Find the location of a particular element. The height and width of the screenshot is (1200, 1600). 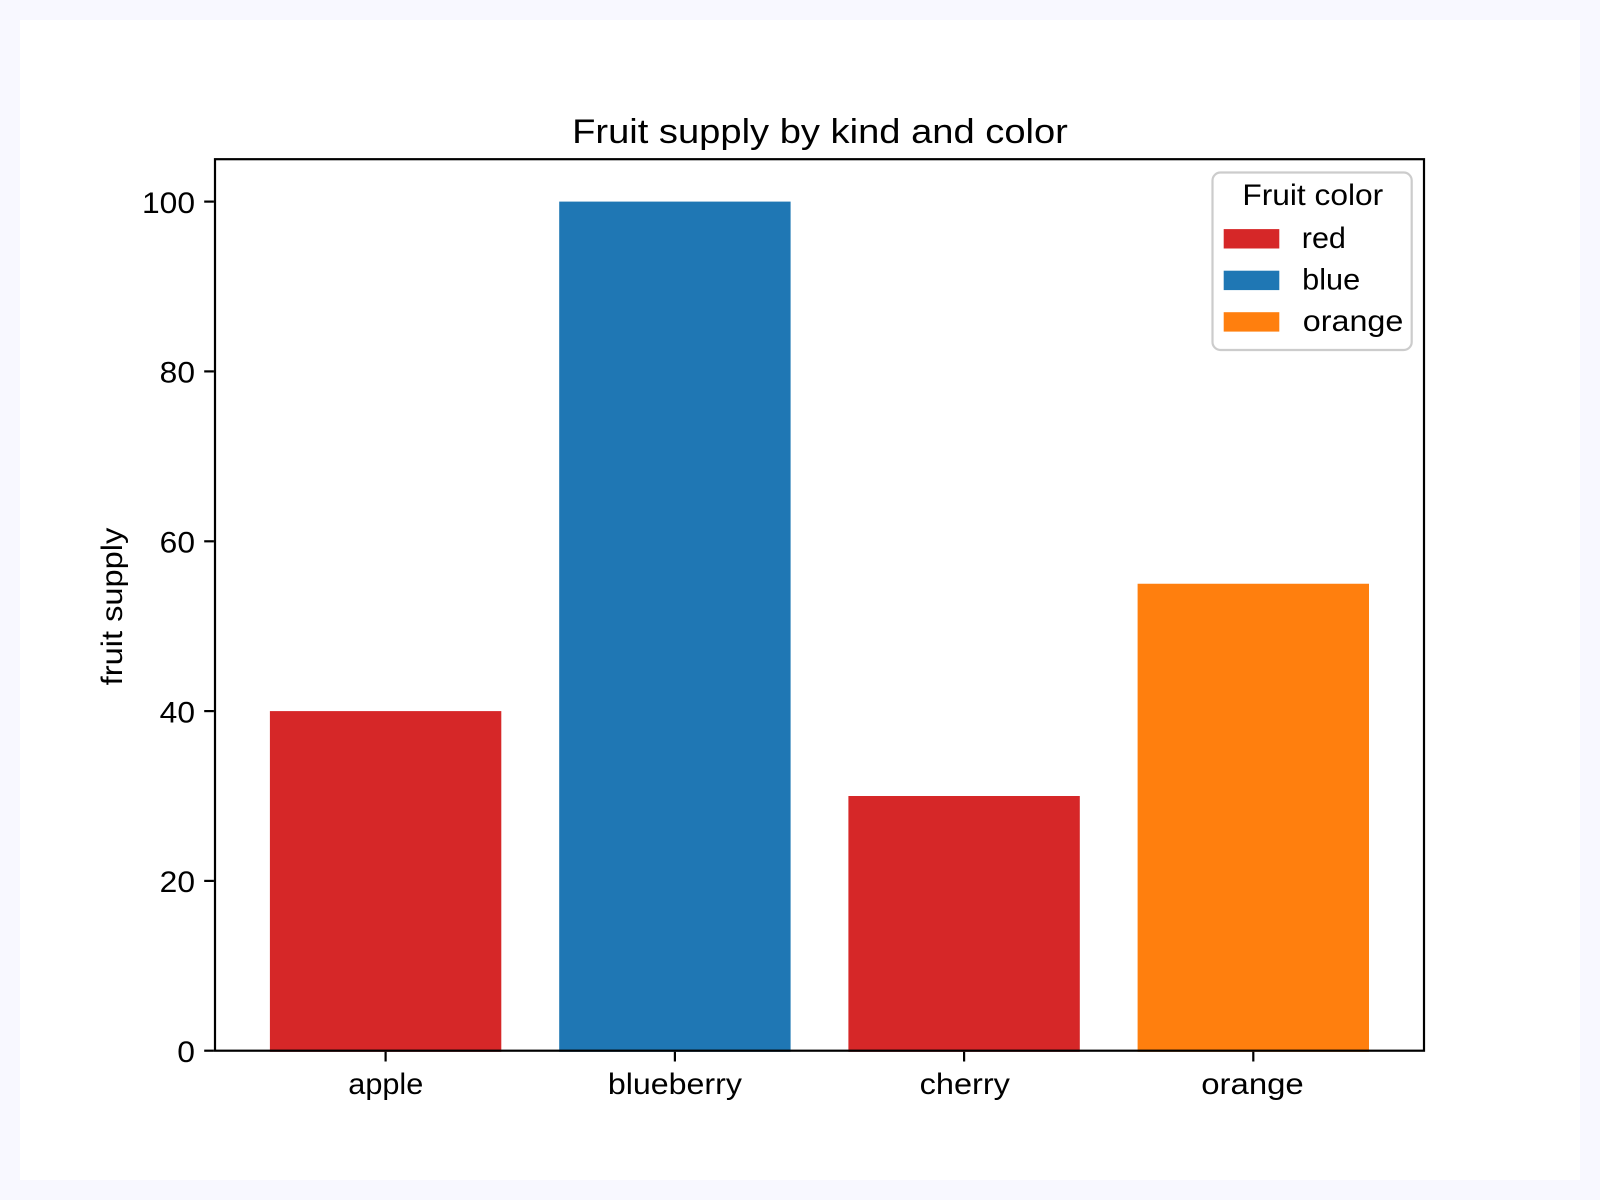

svg-text: 100 is located at coordinates (168, 203).